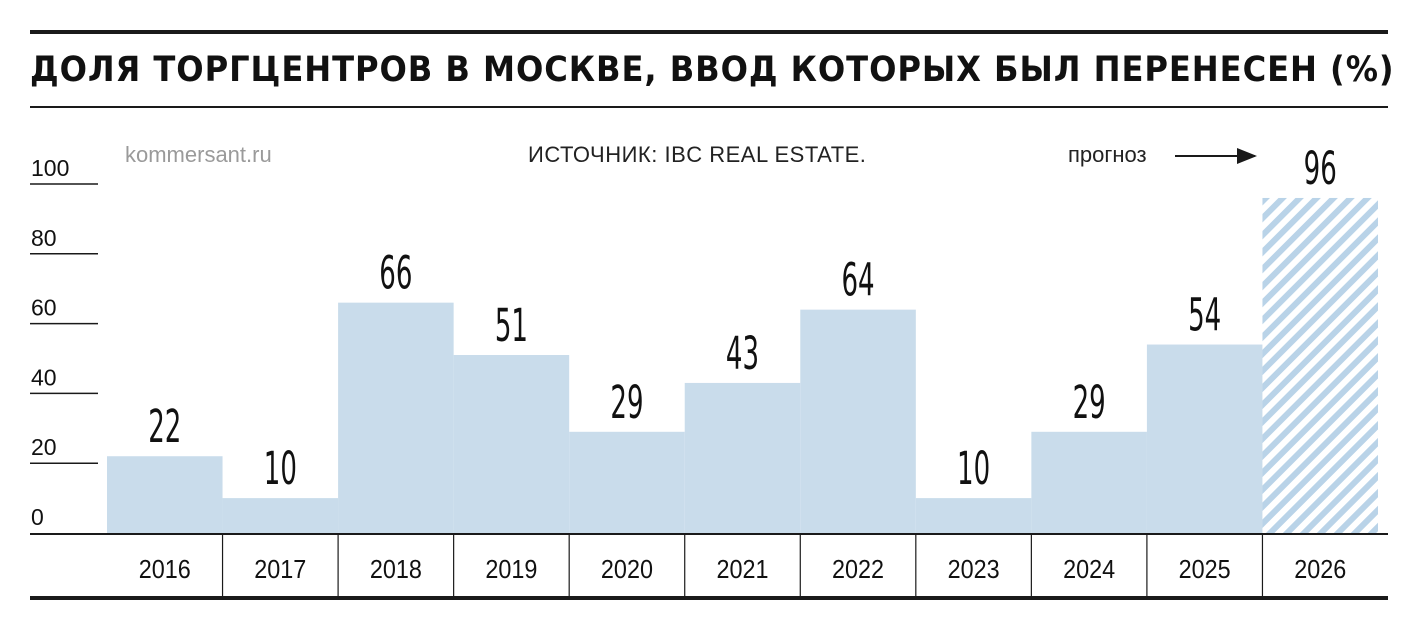  I want to click on top-rule, so click(709, 32).